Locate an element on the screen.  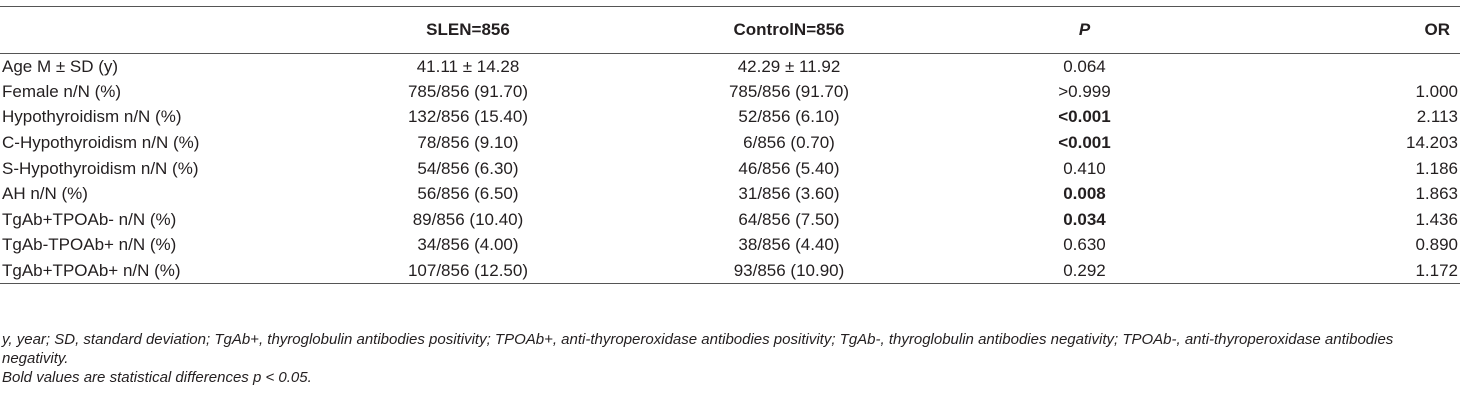
row-label: S-Hypothyroidism n/N (%) is located at coordinates (100, 168).